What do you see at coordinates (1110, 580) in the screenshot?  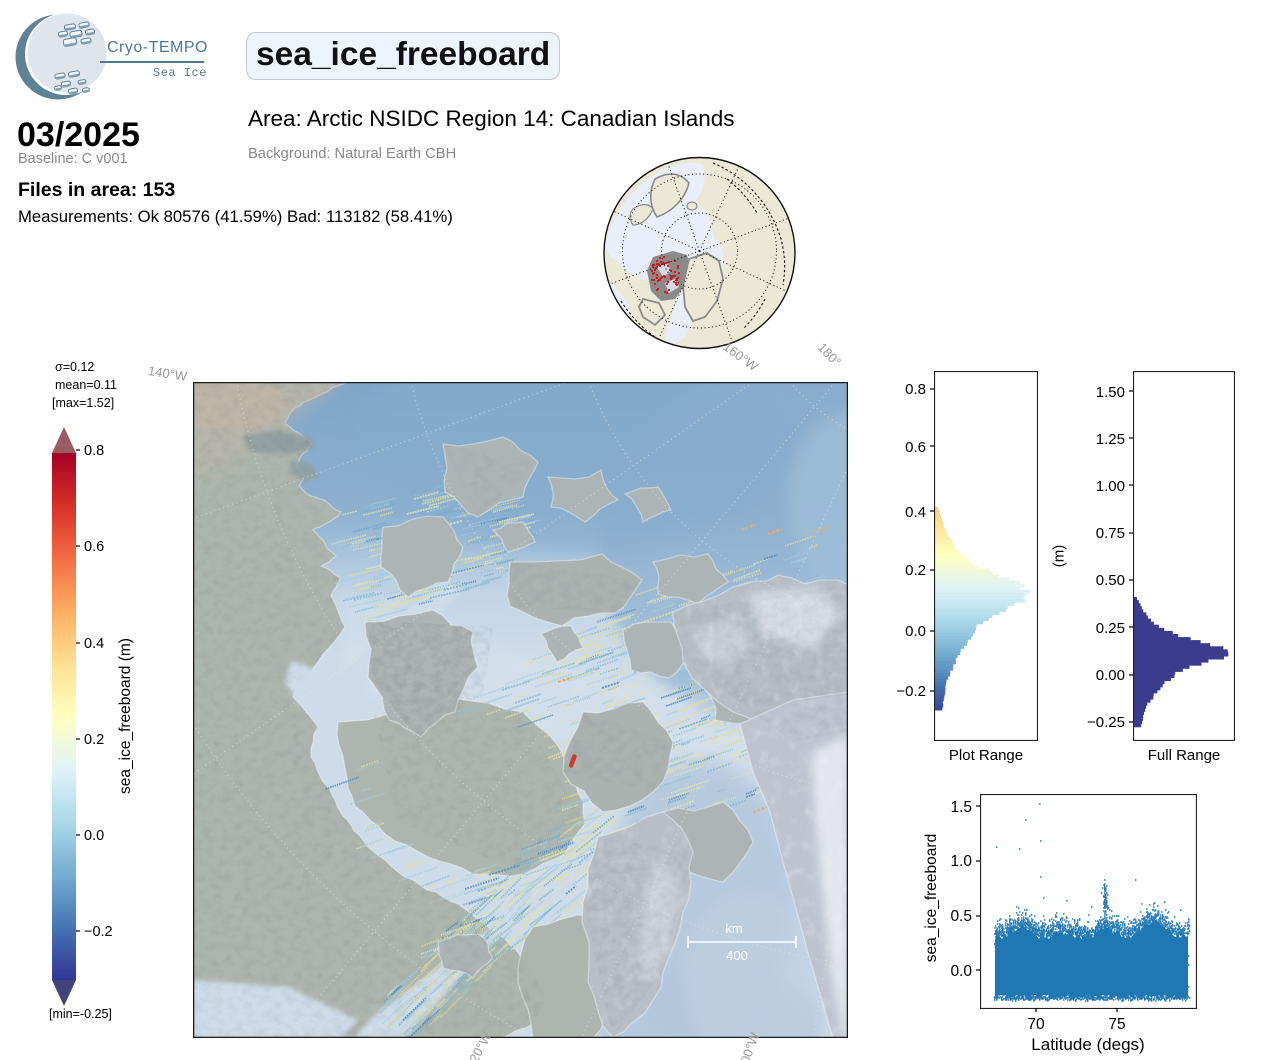 I see `svg-text: 0.50` at bounding box center [1110, 580].